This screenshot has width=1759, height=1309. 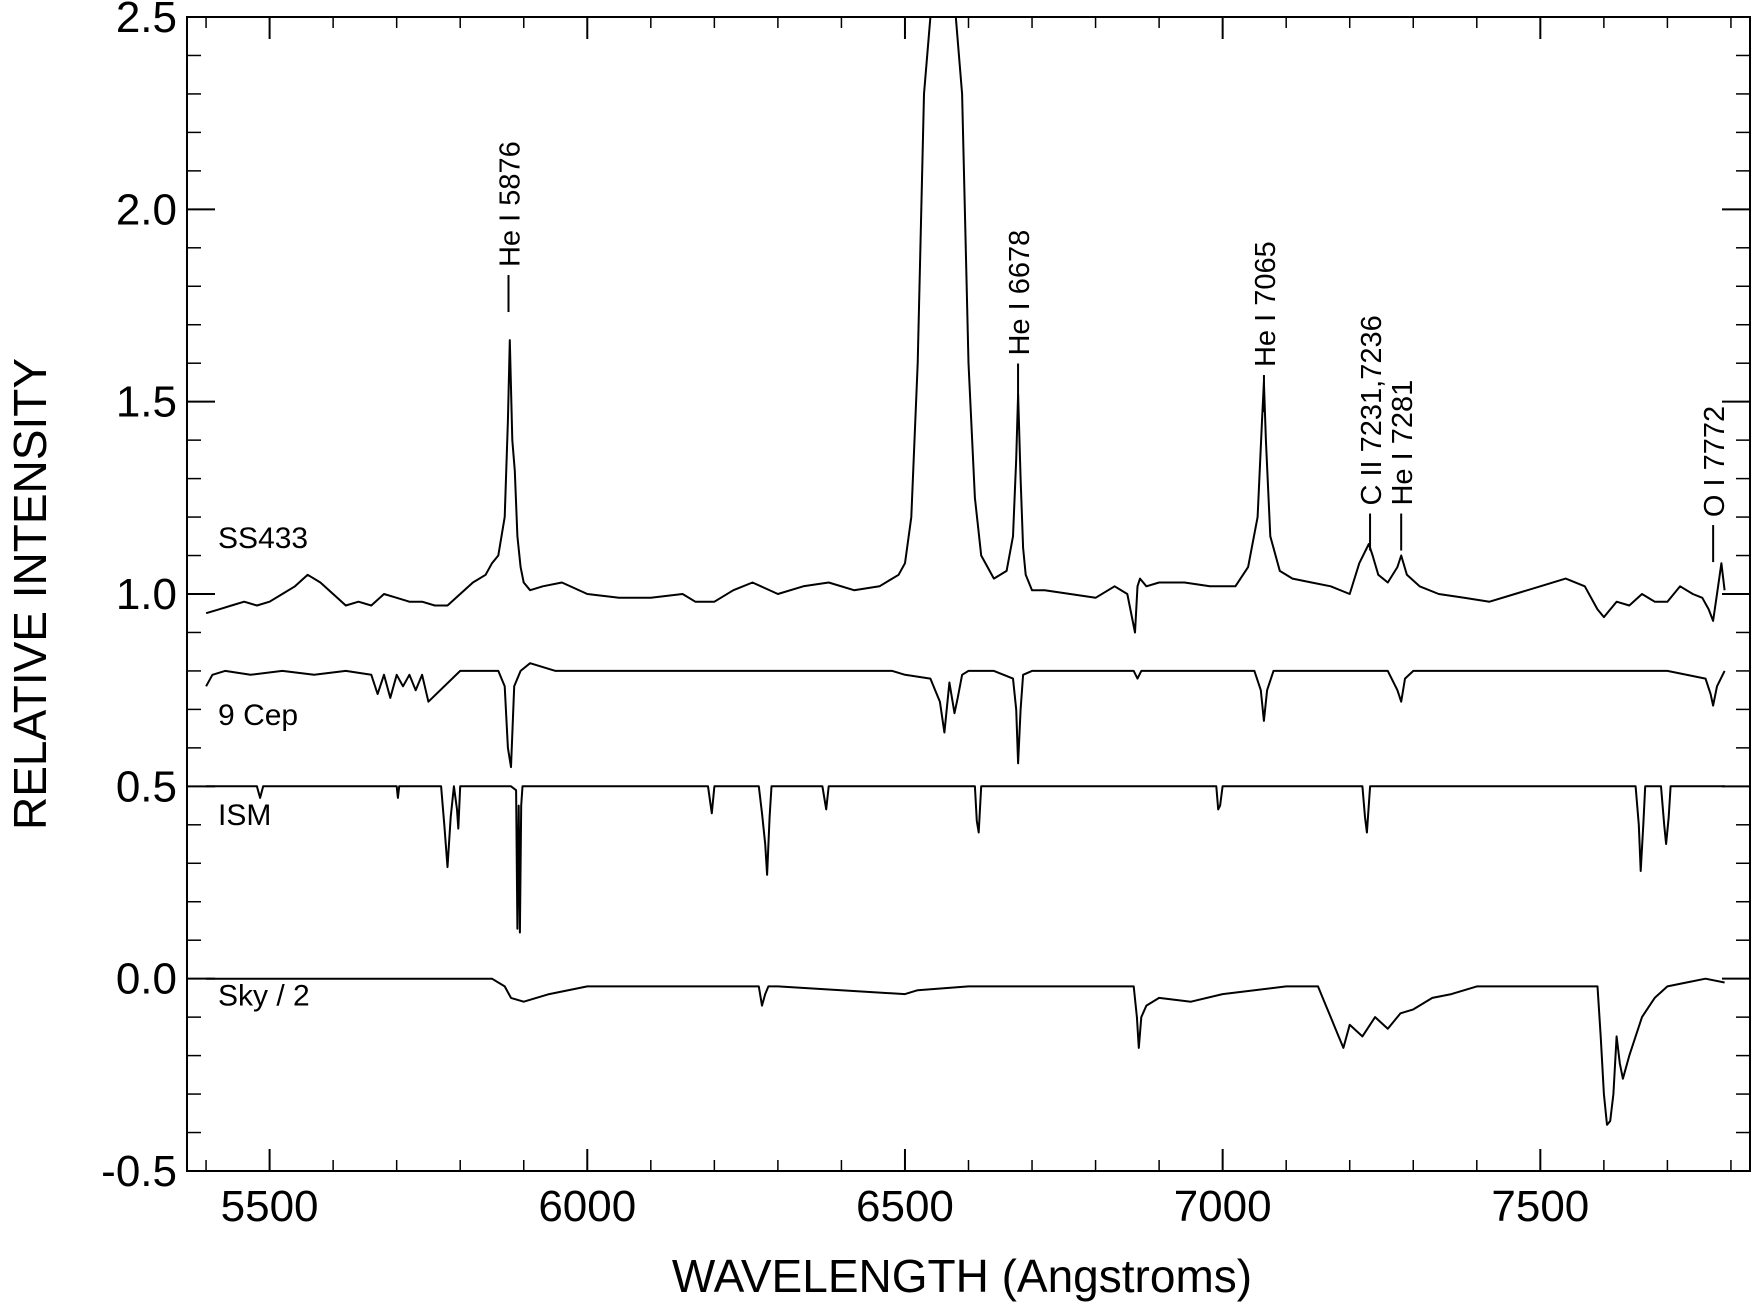 I want to click on x-tick-label: 7000, so click(x=1223, y=1206).